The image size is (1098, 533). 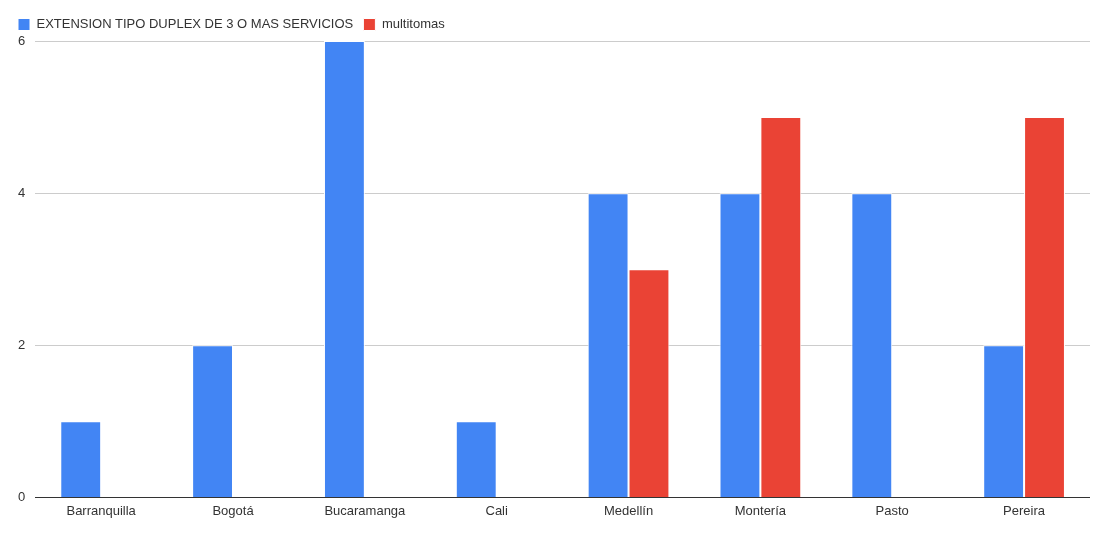 I want to click on x-tick-label: Bogotá, so click(x=233, y=510).